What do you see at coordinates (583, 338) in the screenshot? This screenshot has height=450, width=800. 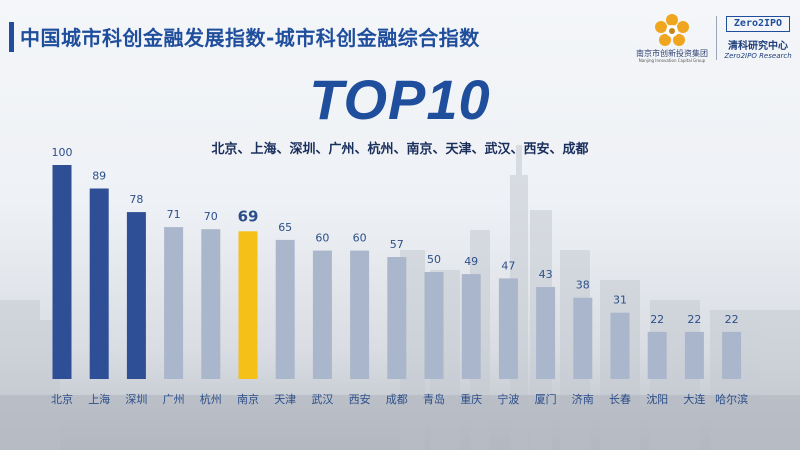 I see `bar-济南` at bounding box center [583, 338].